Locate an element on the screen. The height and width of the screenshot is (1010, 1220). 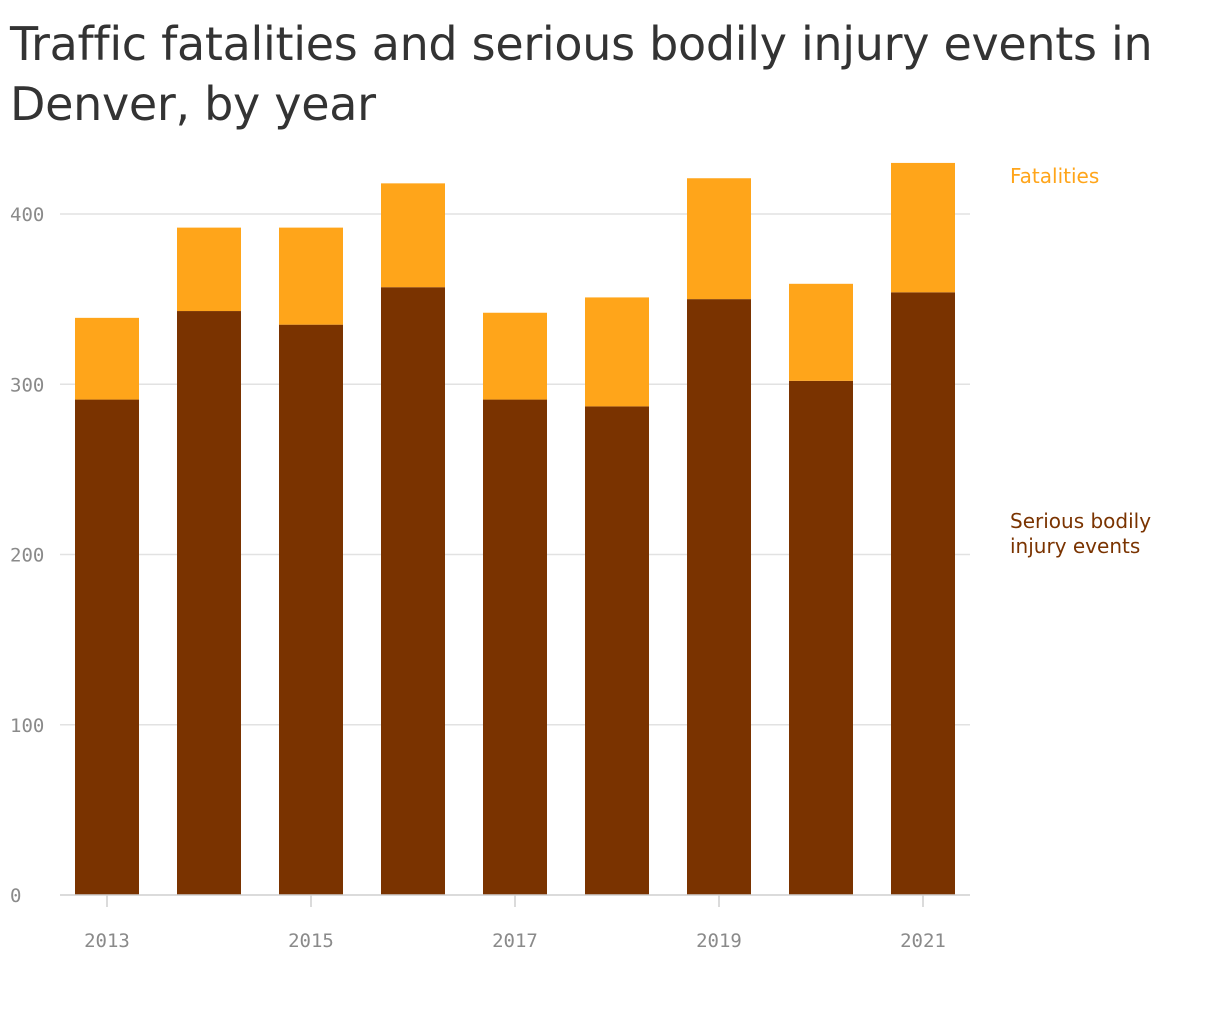
x-tick-label-2017: 2017 is located at coordinates (515, 941).